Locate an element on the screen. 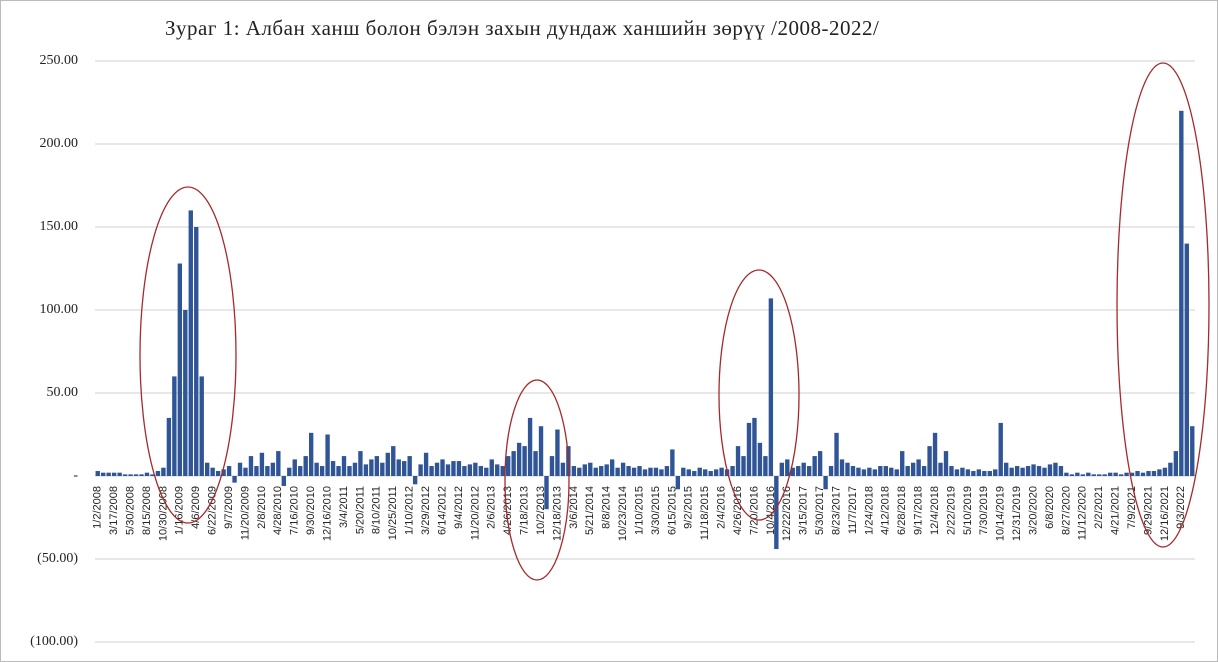 This screenshot has height=662, width=1218. x-tick-label: 1/10/2012 is located at coordinates (410, 510).